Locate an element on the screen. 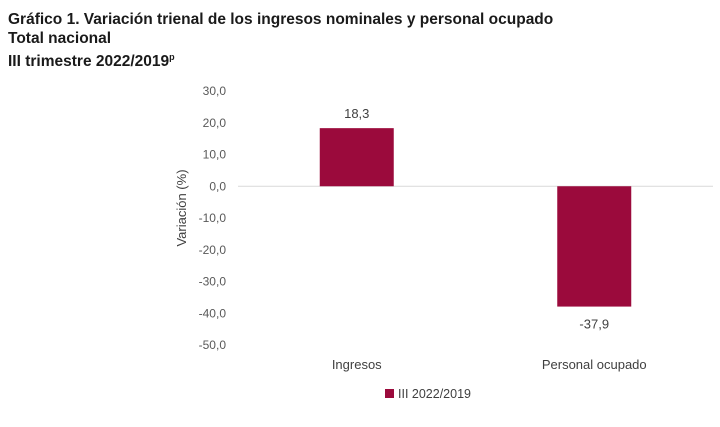 This screenshot has height=427, width=720. category-labels-group: Ingresos Personal ocupado is located at coordinates (489, 364).